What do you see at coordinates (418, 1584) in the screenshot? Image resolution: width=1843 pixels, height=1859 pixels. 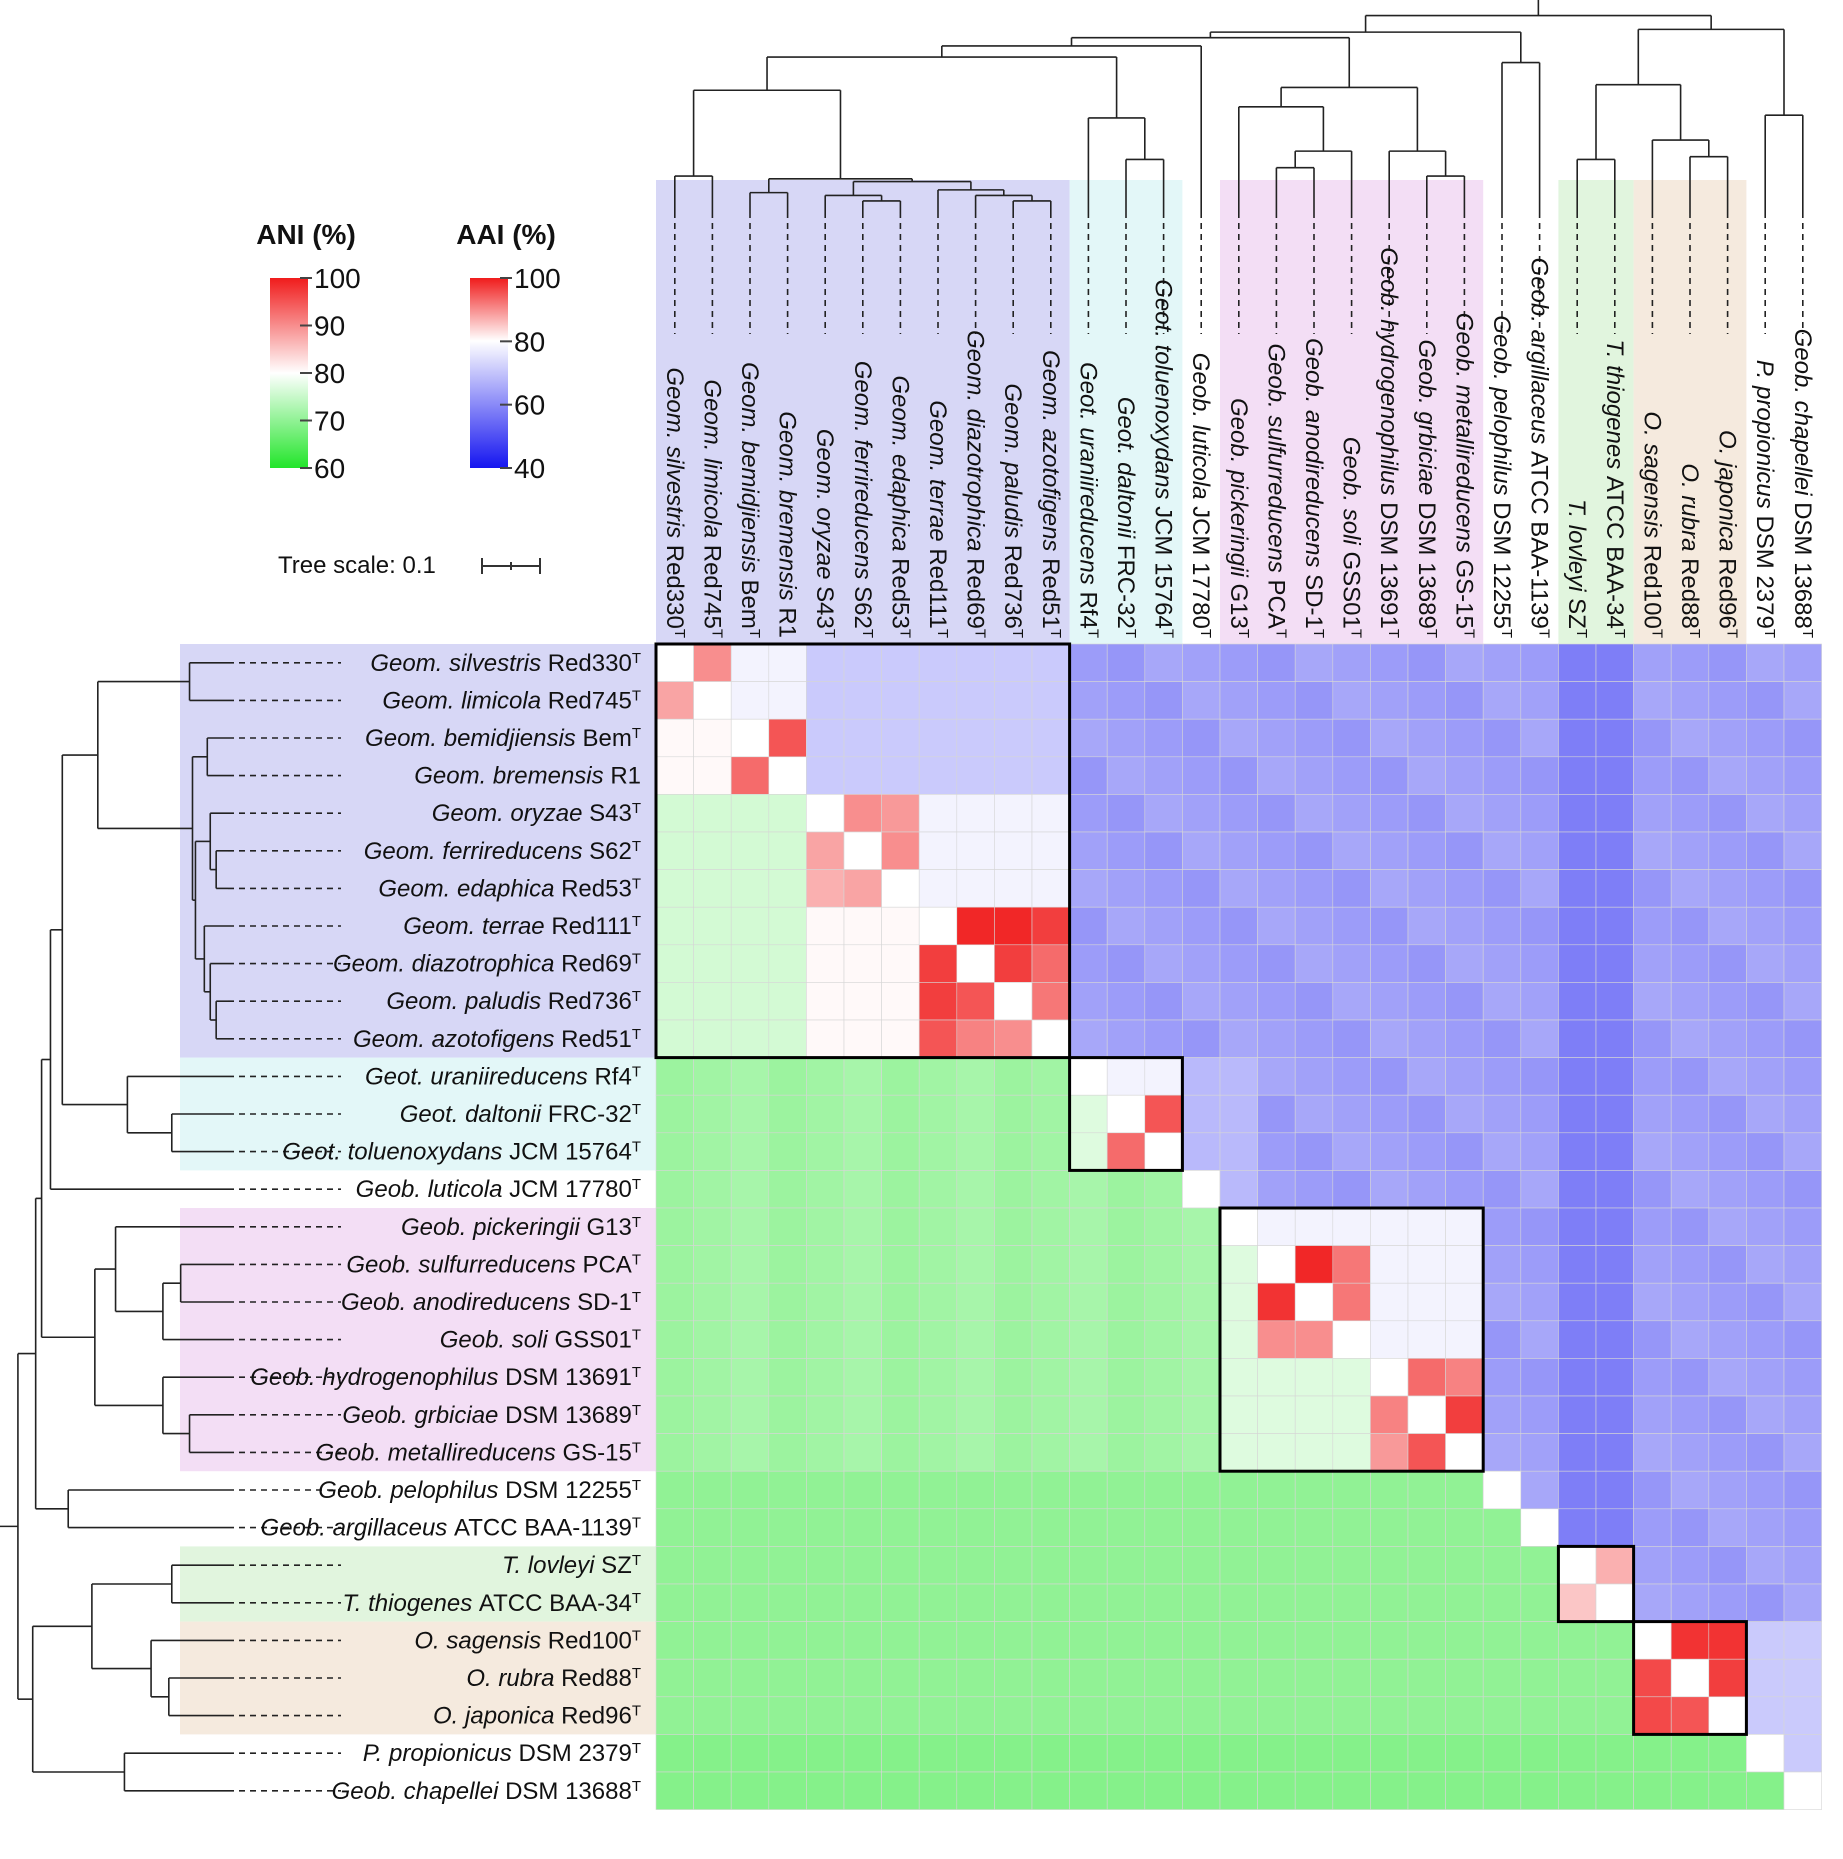 I see `row-band-thio` at bounding box center [418, 1584].